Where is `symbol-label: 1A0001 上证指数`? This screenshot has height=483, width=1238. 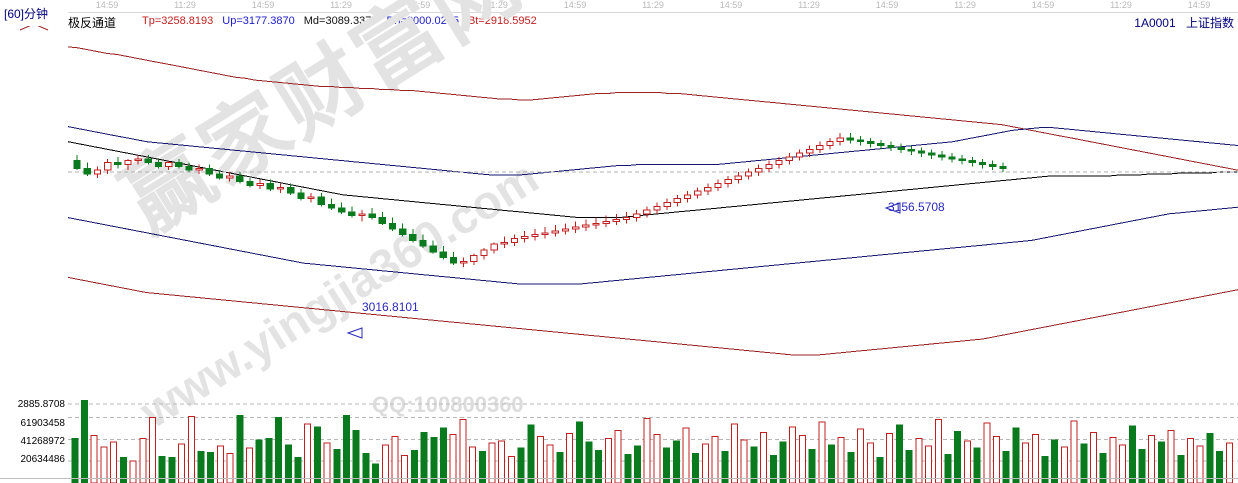 symbol-label: 1A0001 上证指数 is located at coordinates (1184, 22).